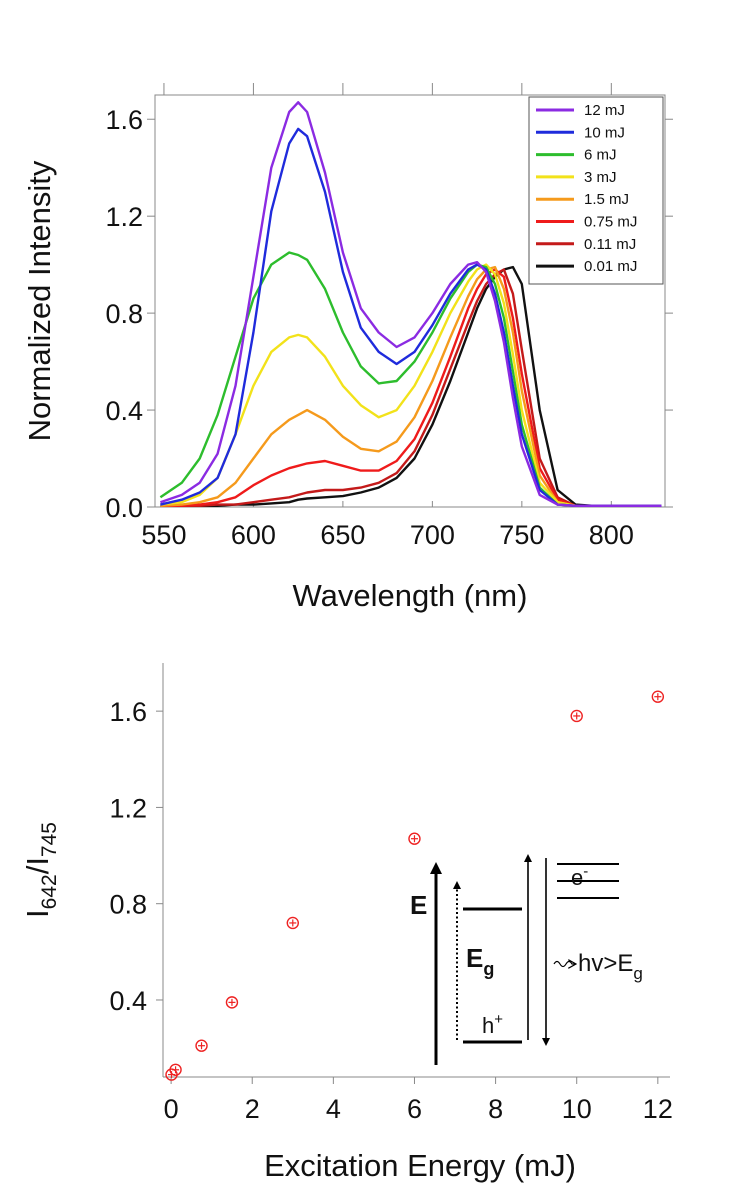  Describe the element at coordinates (610, 222) in the screenshot. I see `legend-label: 0.75 mJ` at that location.